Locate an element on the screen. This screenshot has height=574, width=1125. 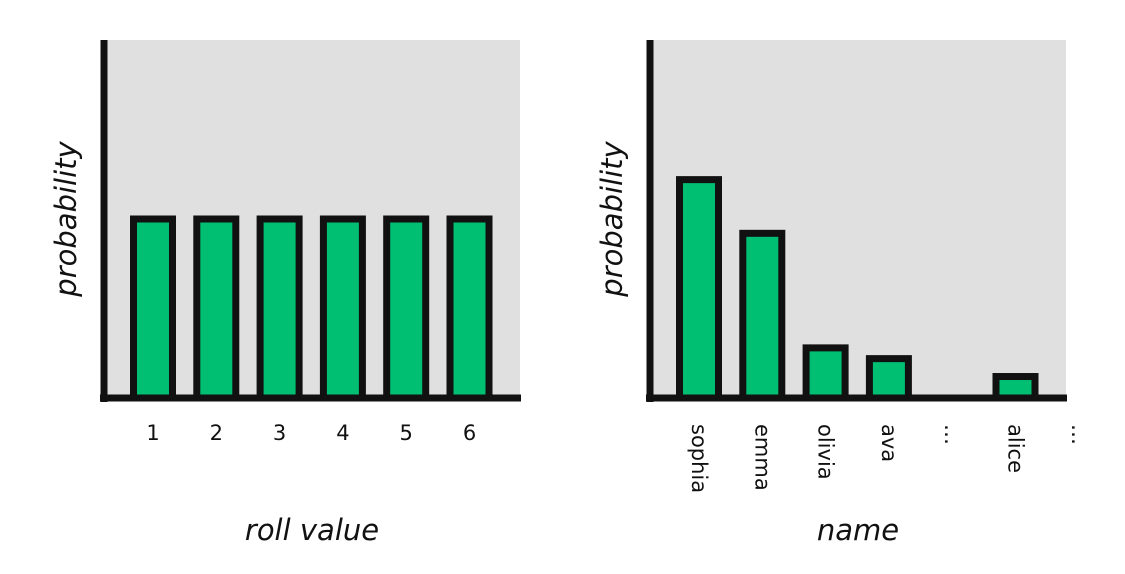
bar-olivia is located at coordinates (825, 373).